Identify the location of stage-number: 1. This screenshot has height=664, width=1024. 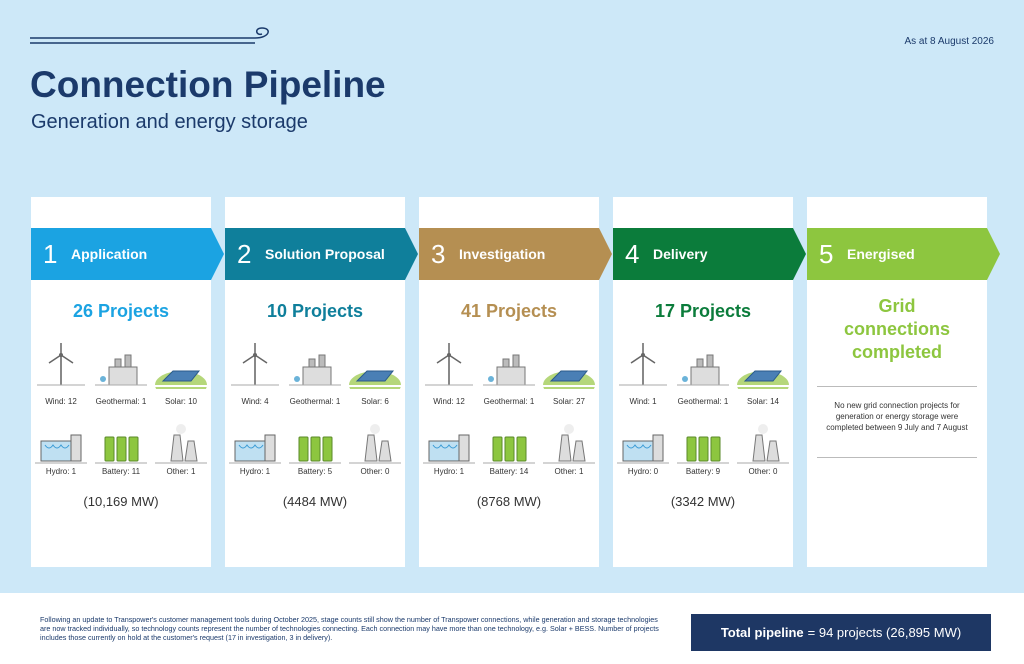
(50, 253).